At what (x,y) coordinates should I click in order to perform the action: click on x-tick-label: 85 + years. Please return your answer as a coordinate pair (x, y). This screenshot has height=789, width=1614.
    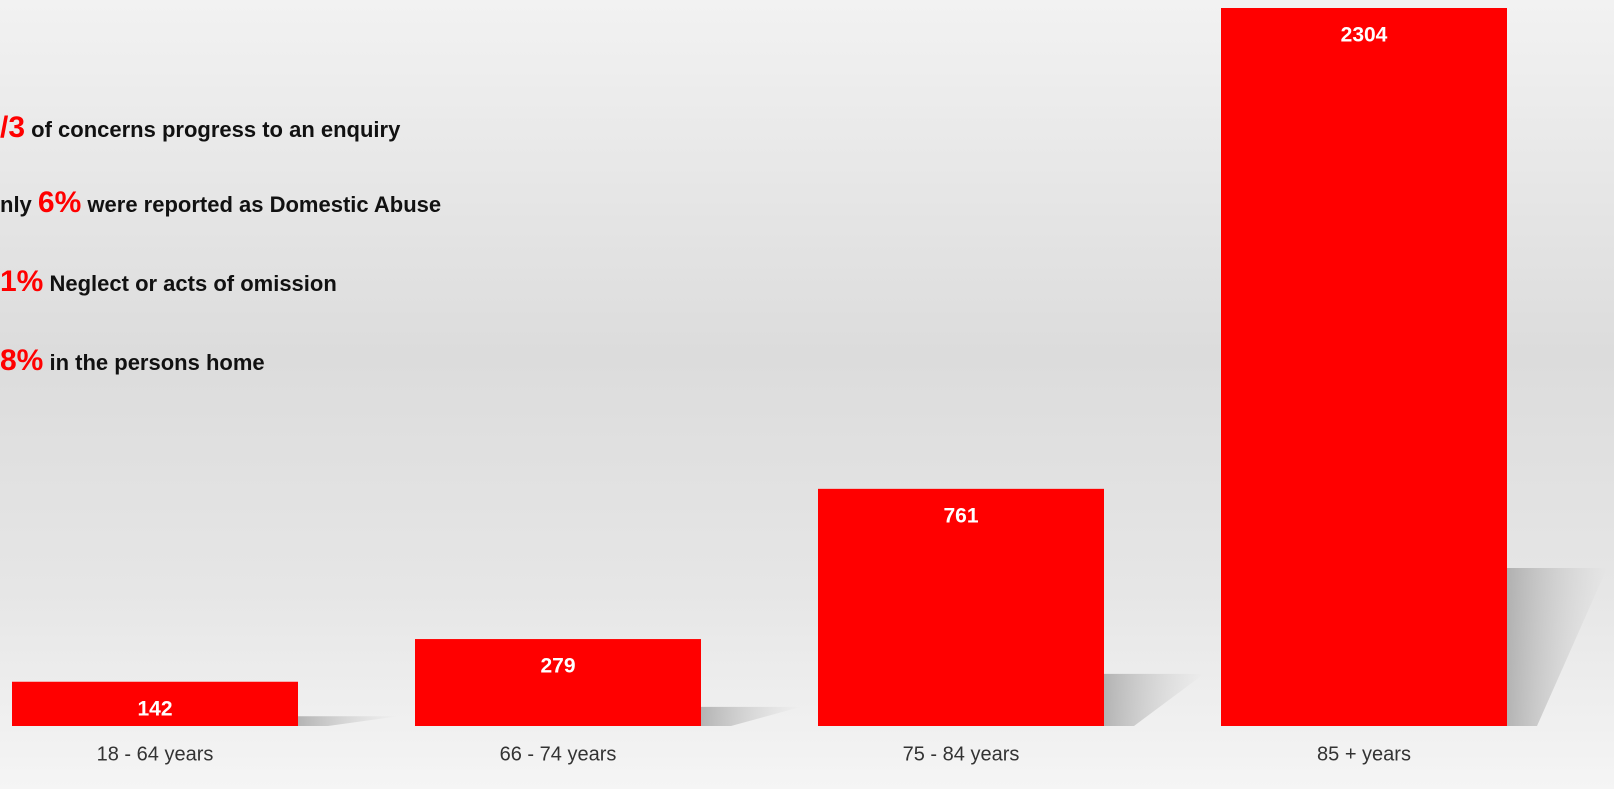
    Looking at the image, I should click on (1364, 754).